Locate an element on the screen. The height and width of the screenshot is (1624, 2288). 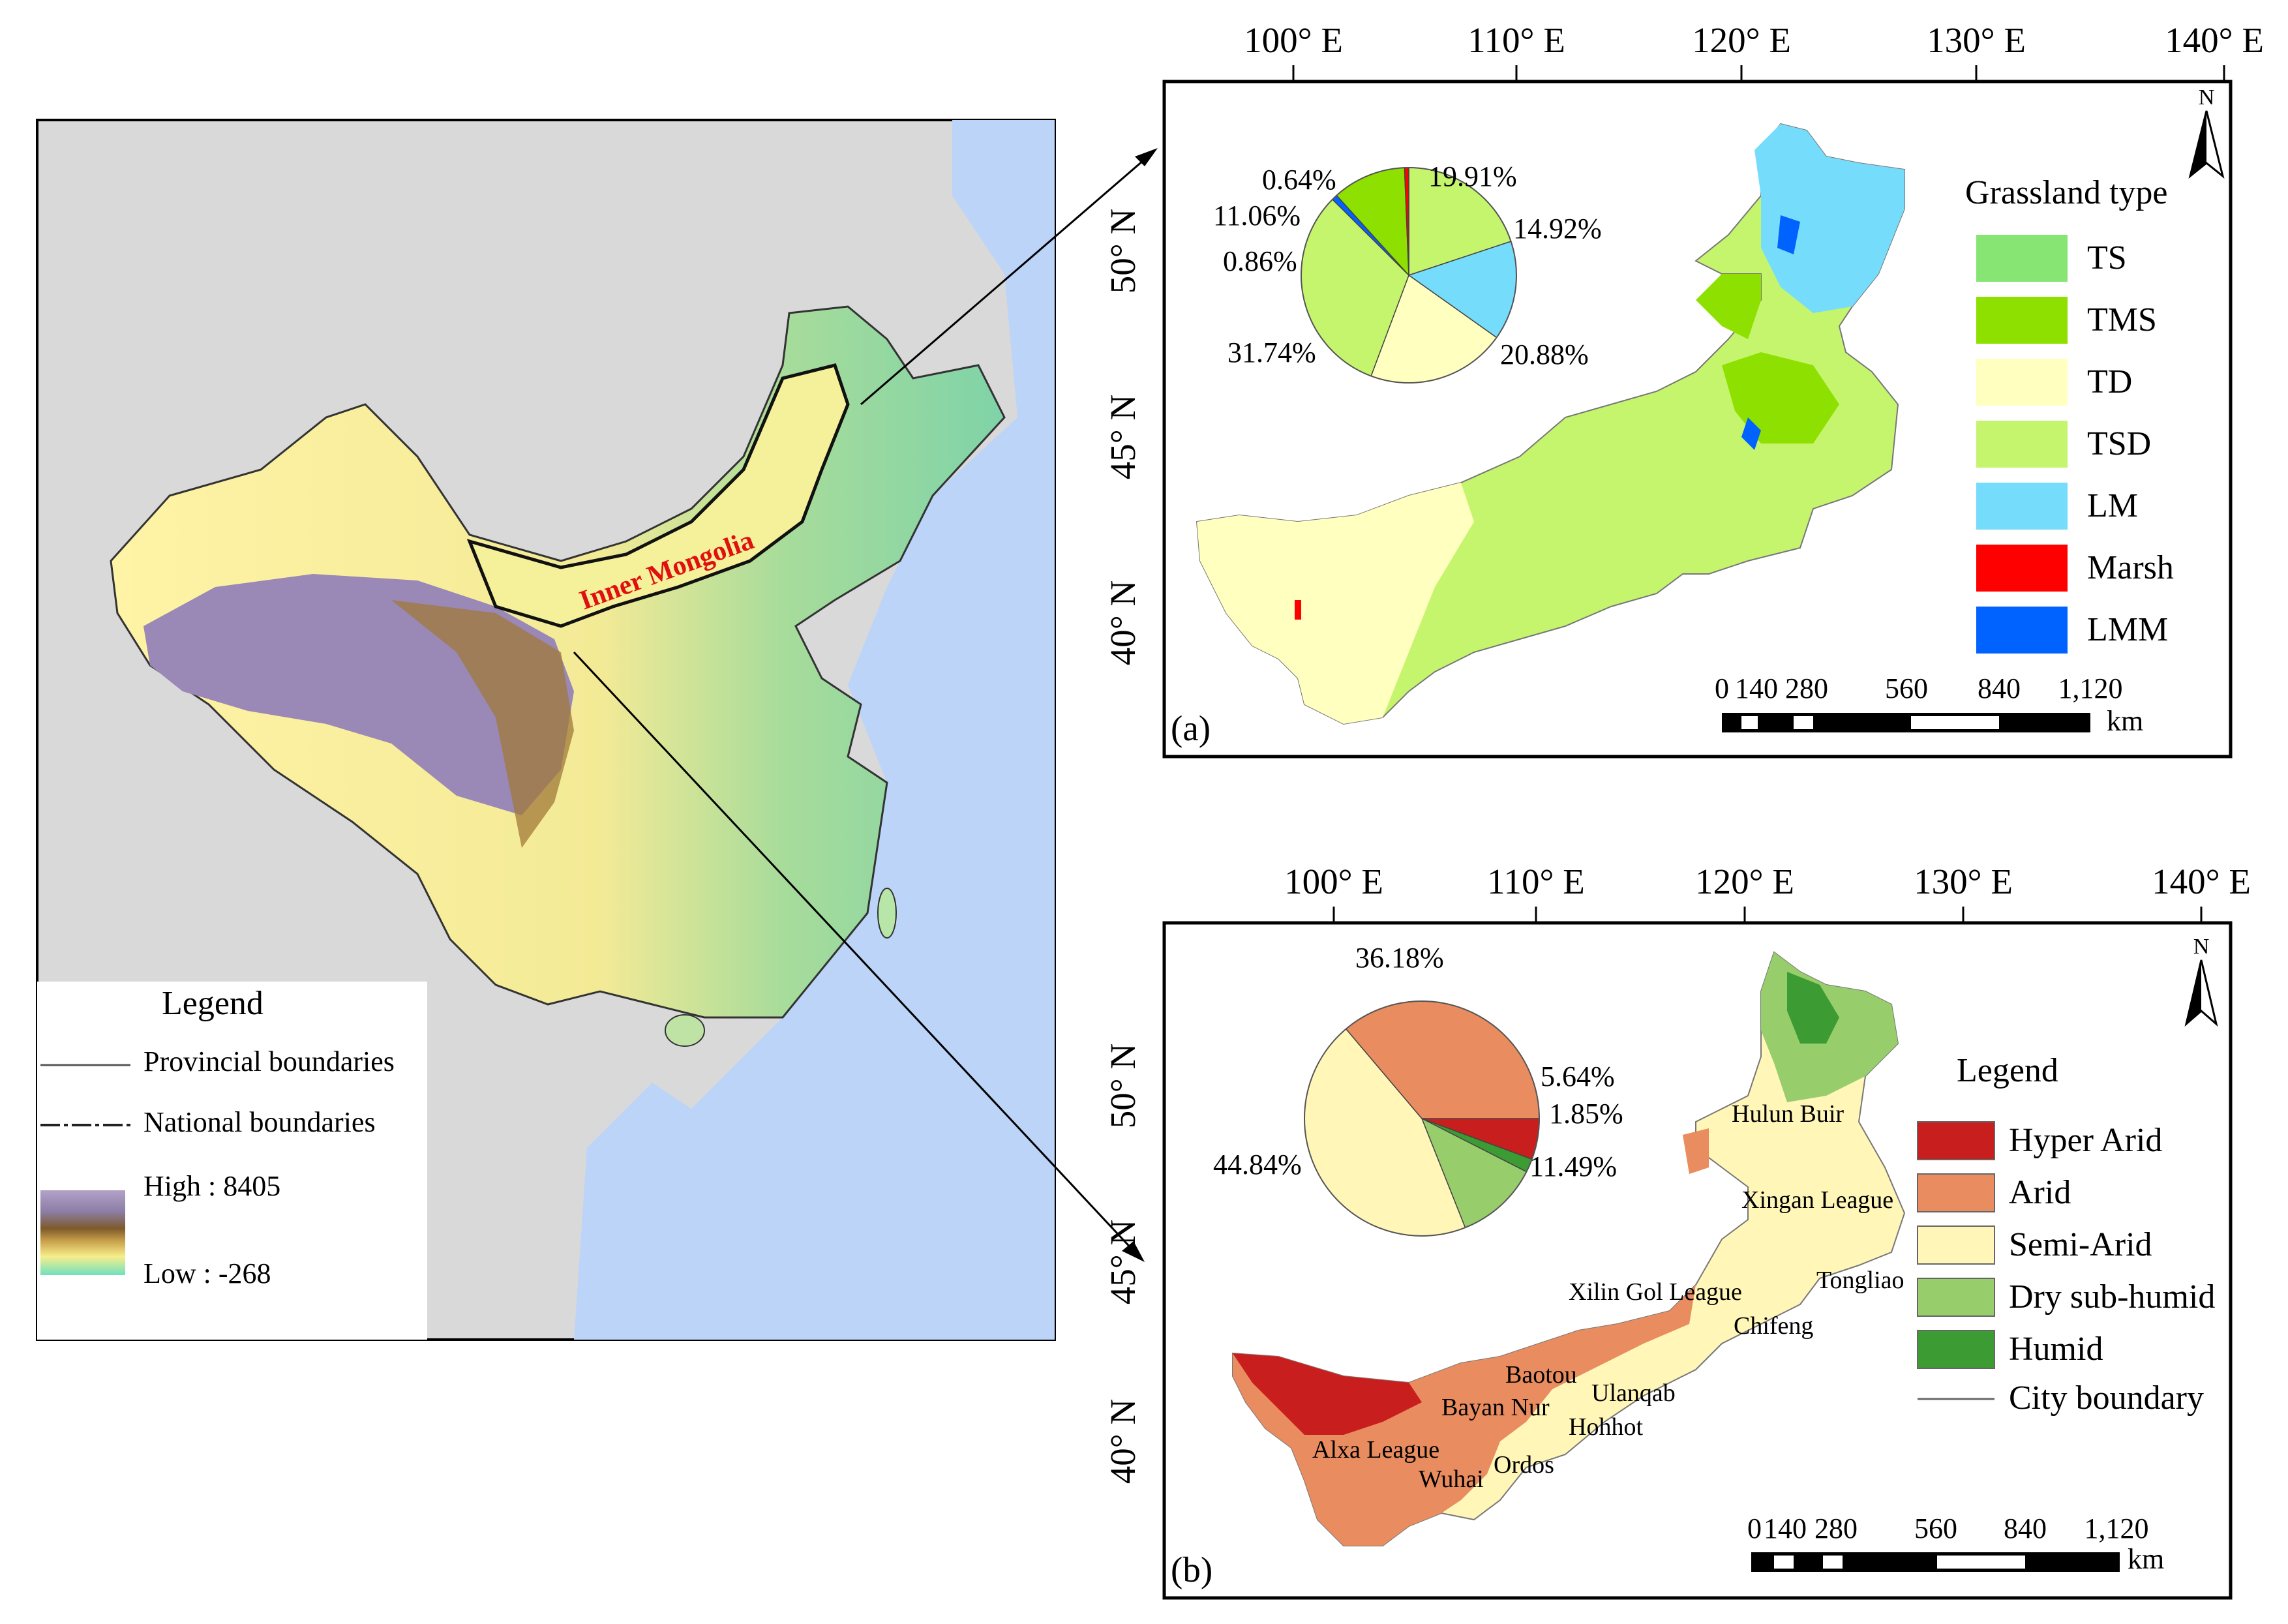
panel-b-x-tick-label: 120° E is located at coordinates (1744, 881).